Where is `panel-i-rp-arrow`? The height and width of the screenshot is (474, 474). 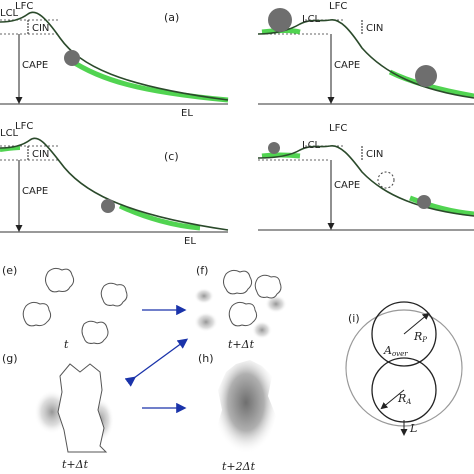 panel-i-rp-arrow is located at coordinates (416, 323).